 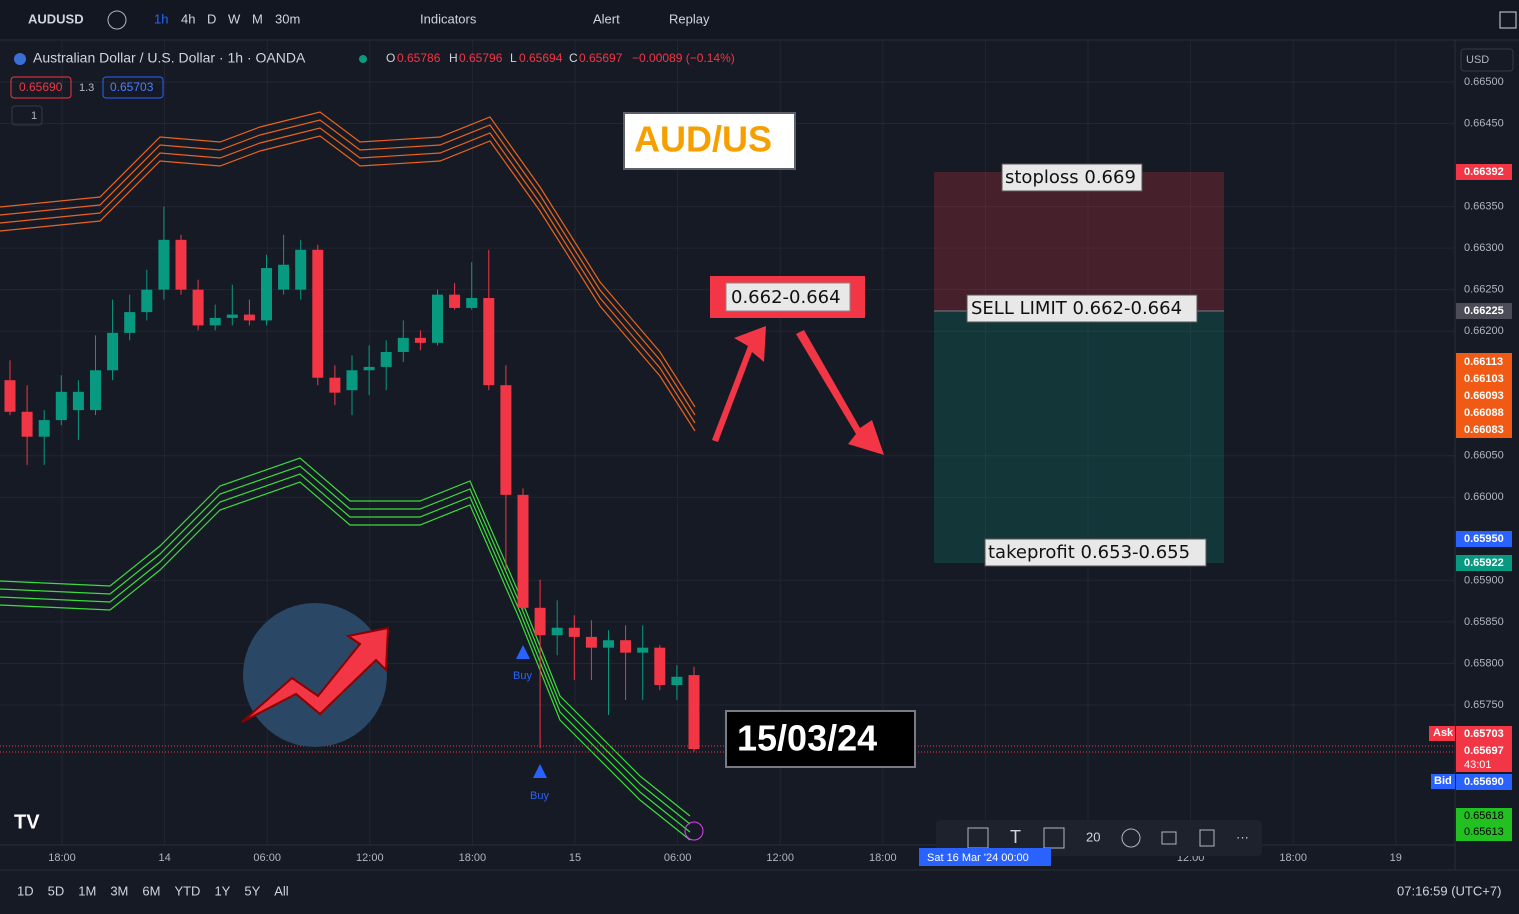 I want to click on indicators-button: Indicators, so click(x=448, y=18).